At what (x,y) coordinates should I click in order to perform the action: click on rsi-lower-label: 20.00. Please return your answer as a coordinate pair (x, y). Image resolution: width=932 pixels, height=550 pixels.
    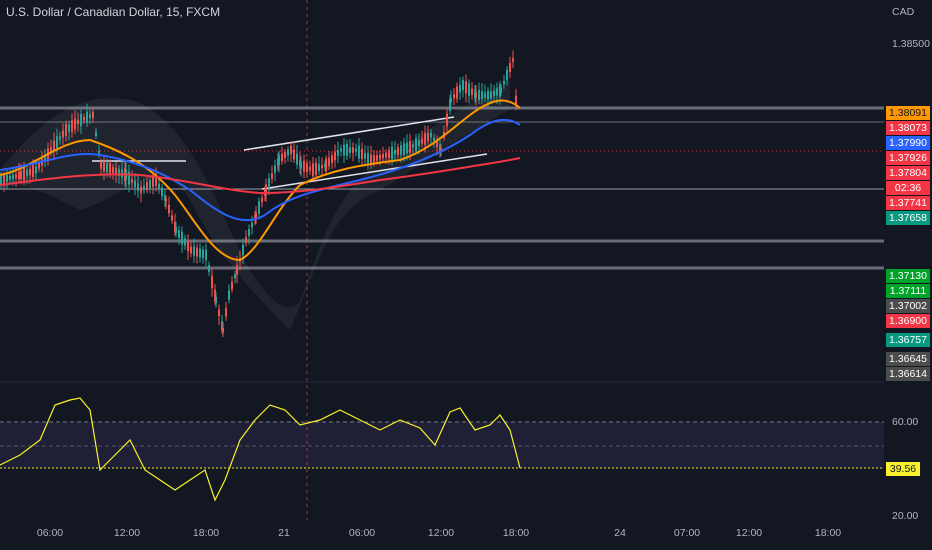
    Looking at the image, I should click on (905, 516).